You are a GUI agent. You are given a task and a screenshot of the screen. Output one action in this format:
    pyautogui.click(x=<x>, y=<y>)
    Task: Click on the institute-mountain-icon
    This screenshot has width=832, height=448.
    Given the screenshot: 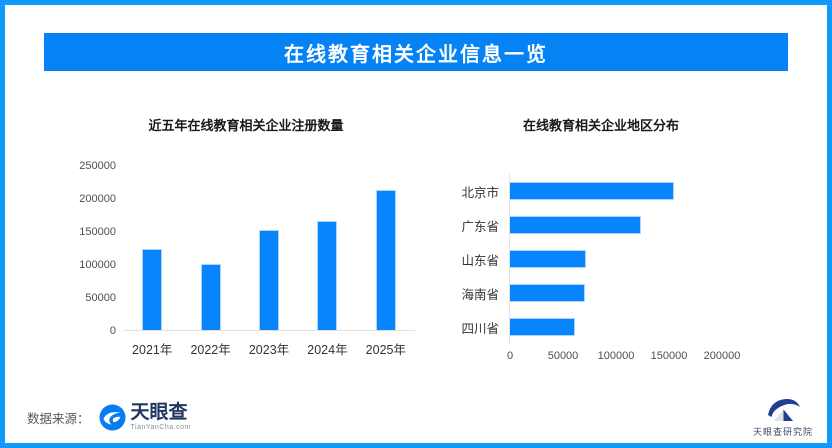 What is the action you would take?
    pyautogui.click(x=783, y=409)
    